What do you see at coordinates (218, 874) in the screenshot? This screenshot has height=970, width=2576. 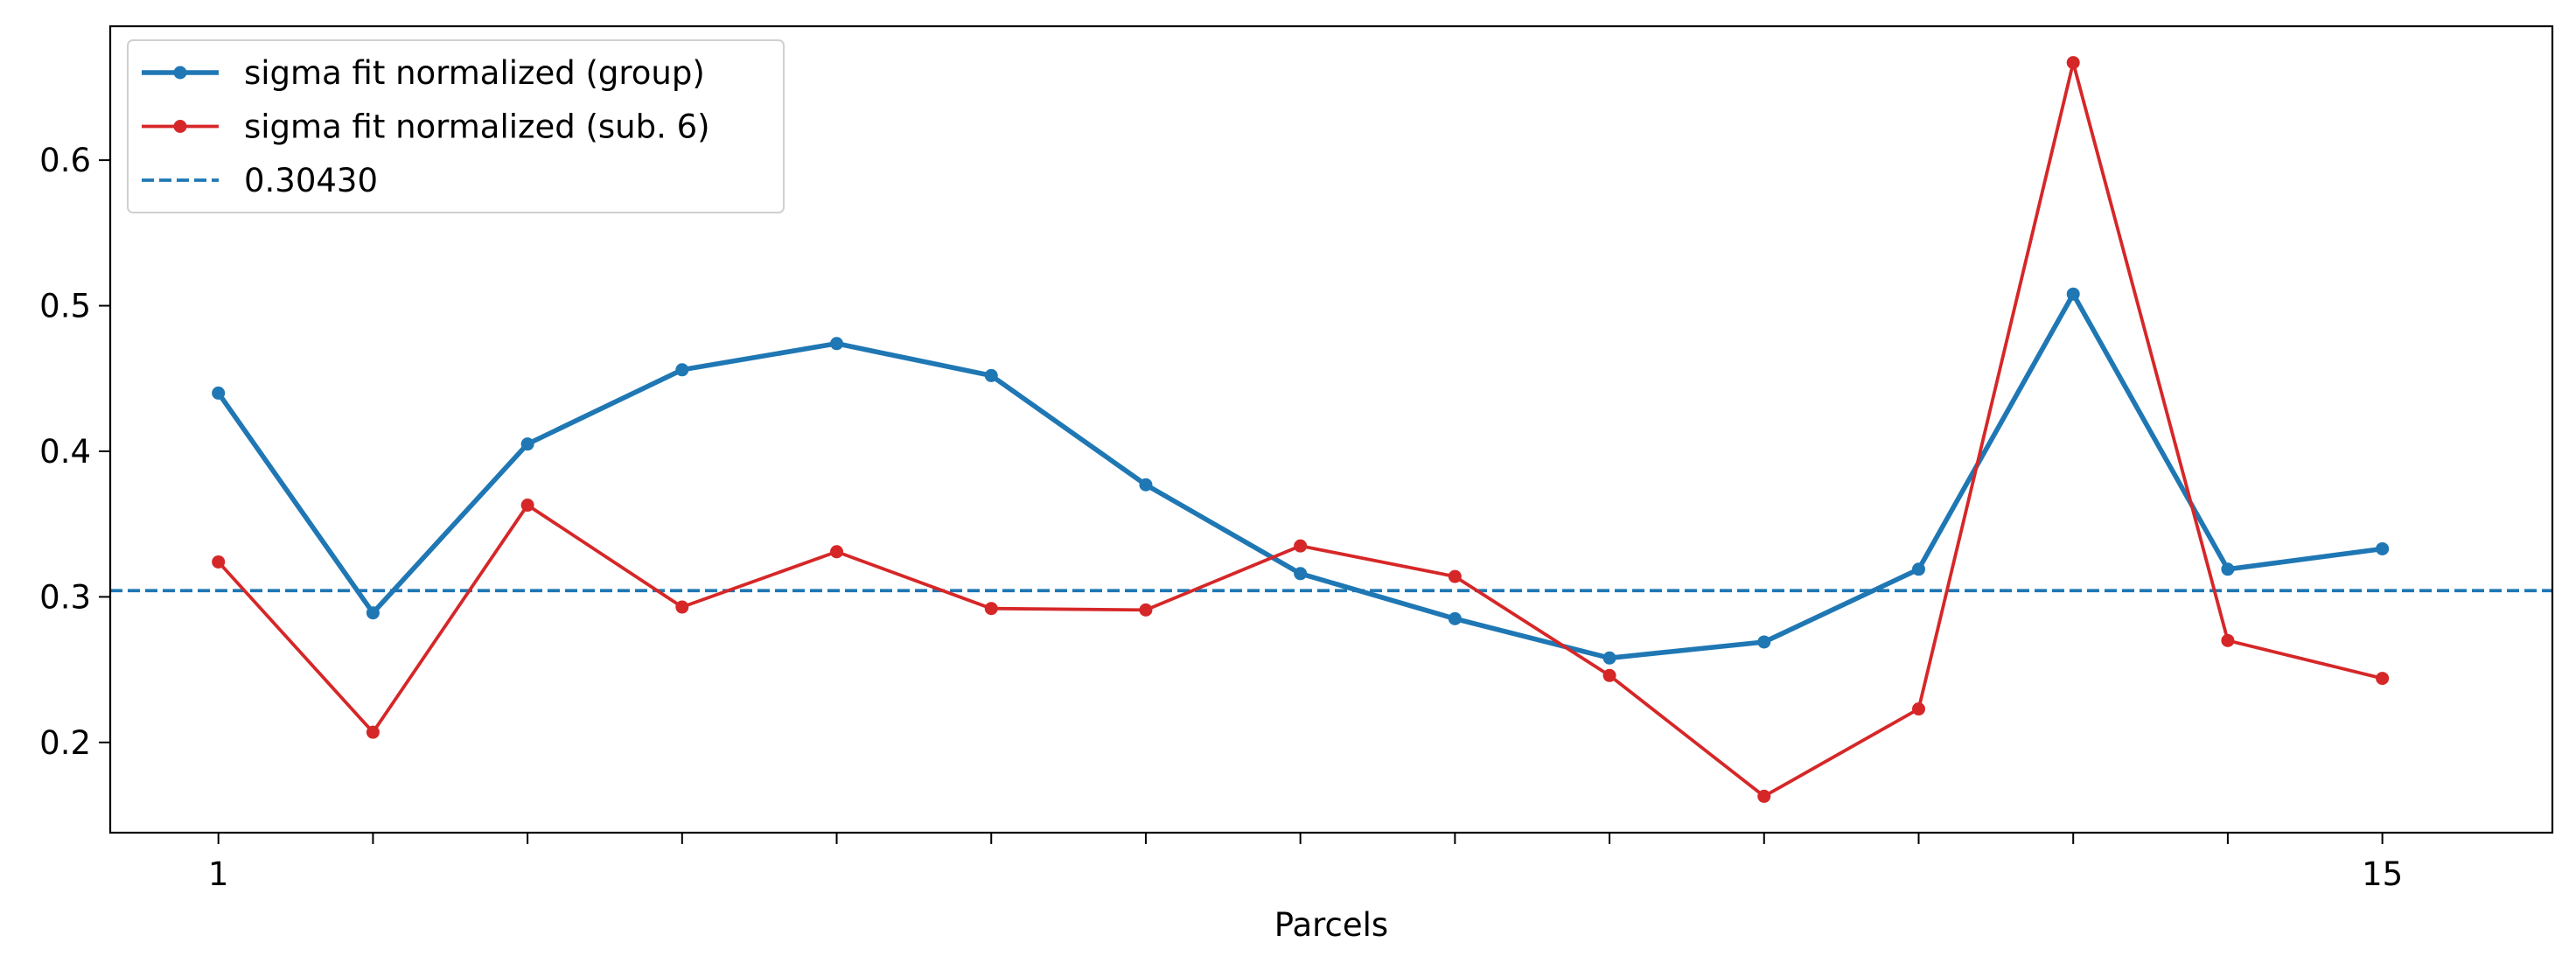 I see `x-tick-label-0: 1` at bounding box center [218, 874].